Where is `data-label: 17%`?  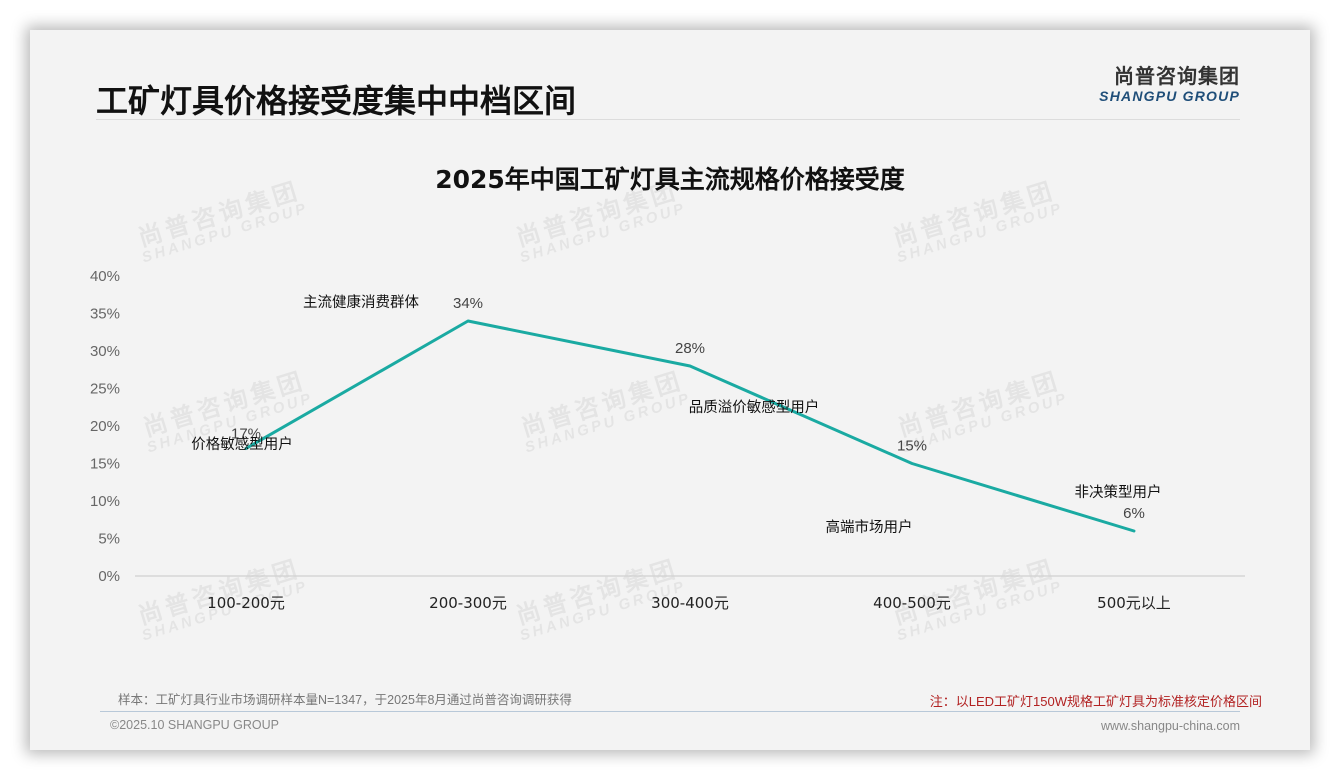
data-label: 17% is located at coordinates (246, 434).